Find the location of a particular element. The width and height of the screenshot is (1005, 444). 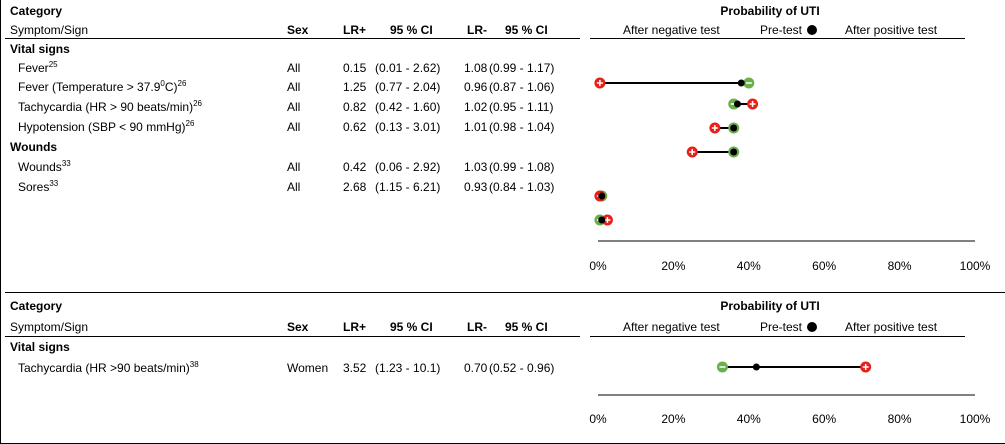

row-lr-neg: 1.03 is located at coordinates (476, 167).